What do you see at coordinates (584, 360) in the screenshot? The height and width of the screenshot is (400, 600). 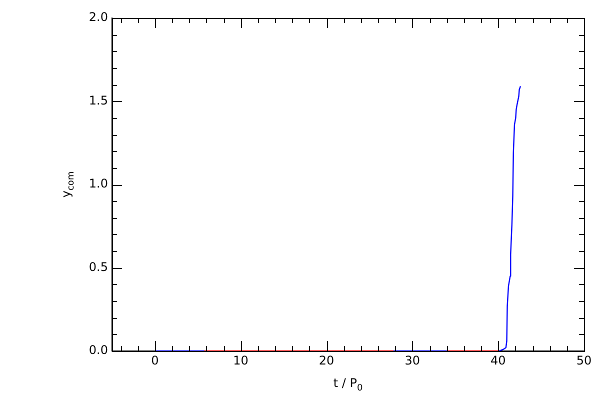 I see `x-tick-label: 50` at bounding box center [584, 360].